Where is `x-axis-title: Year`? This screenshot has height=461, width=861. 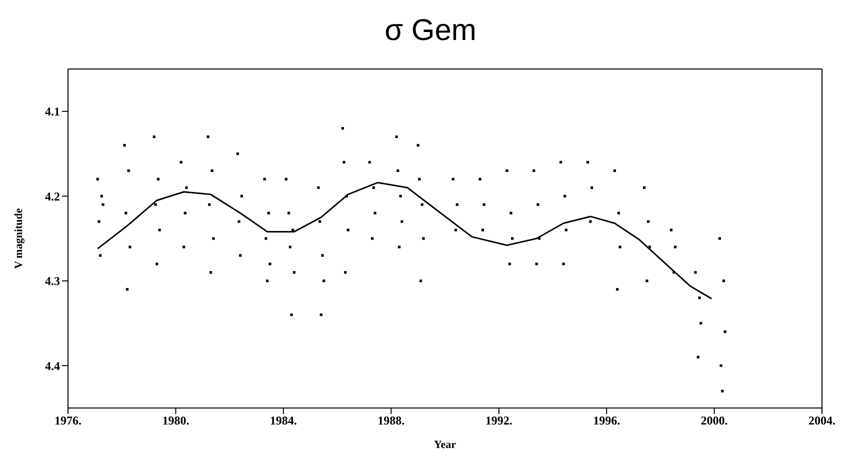 x-axis-title: Year is located at coordinates (445, 445).